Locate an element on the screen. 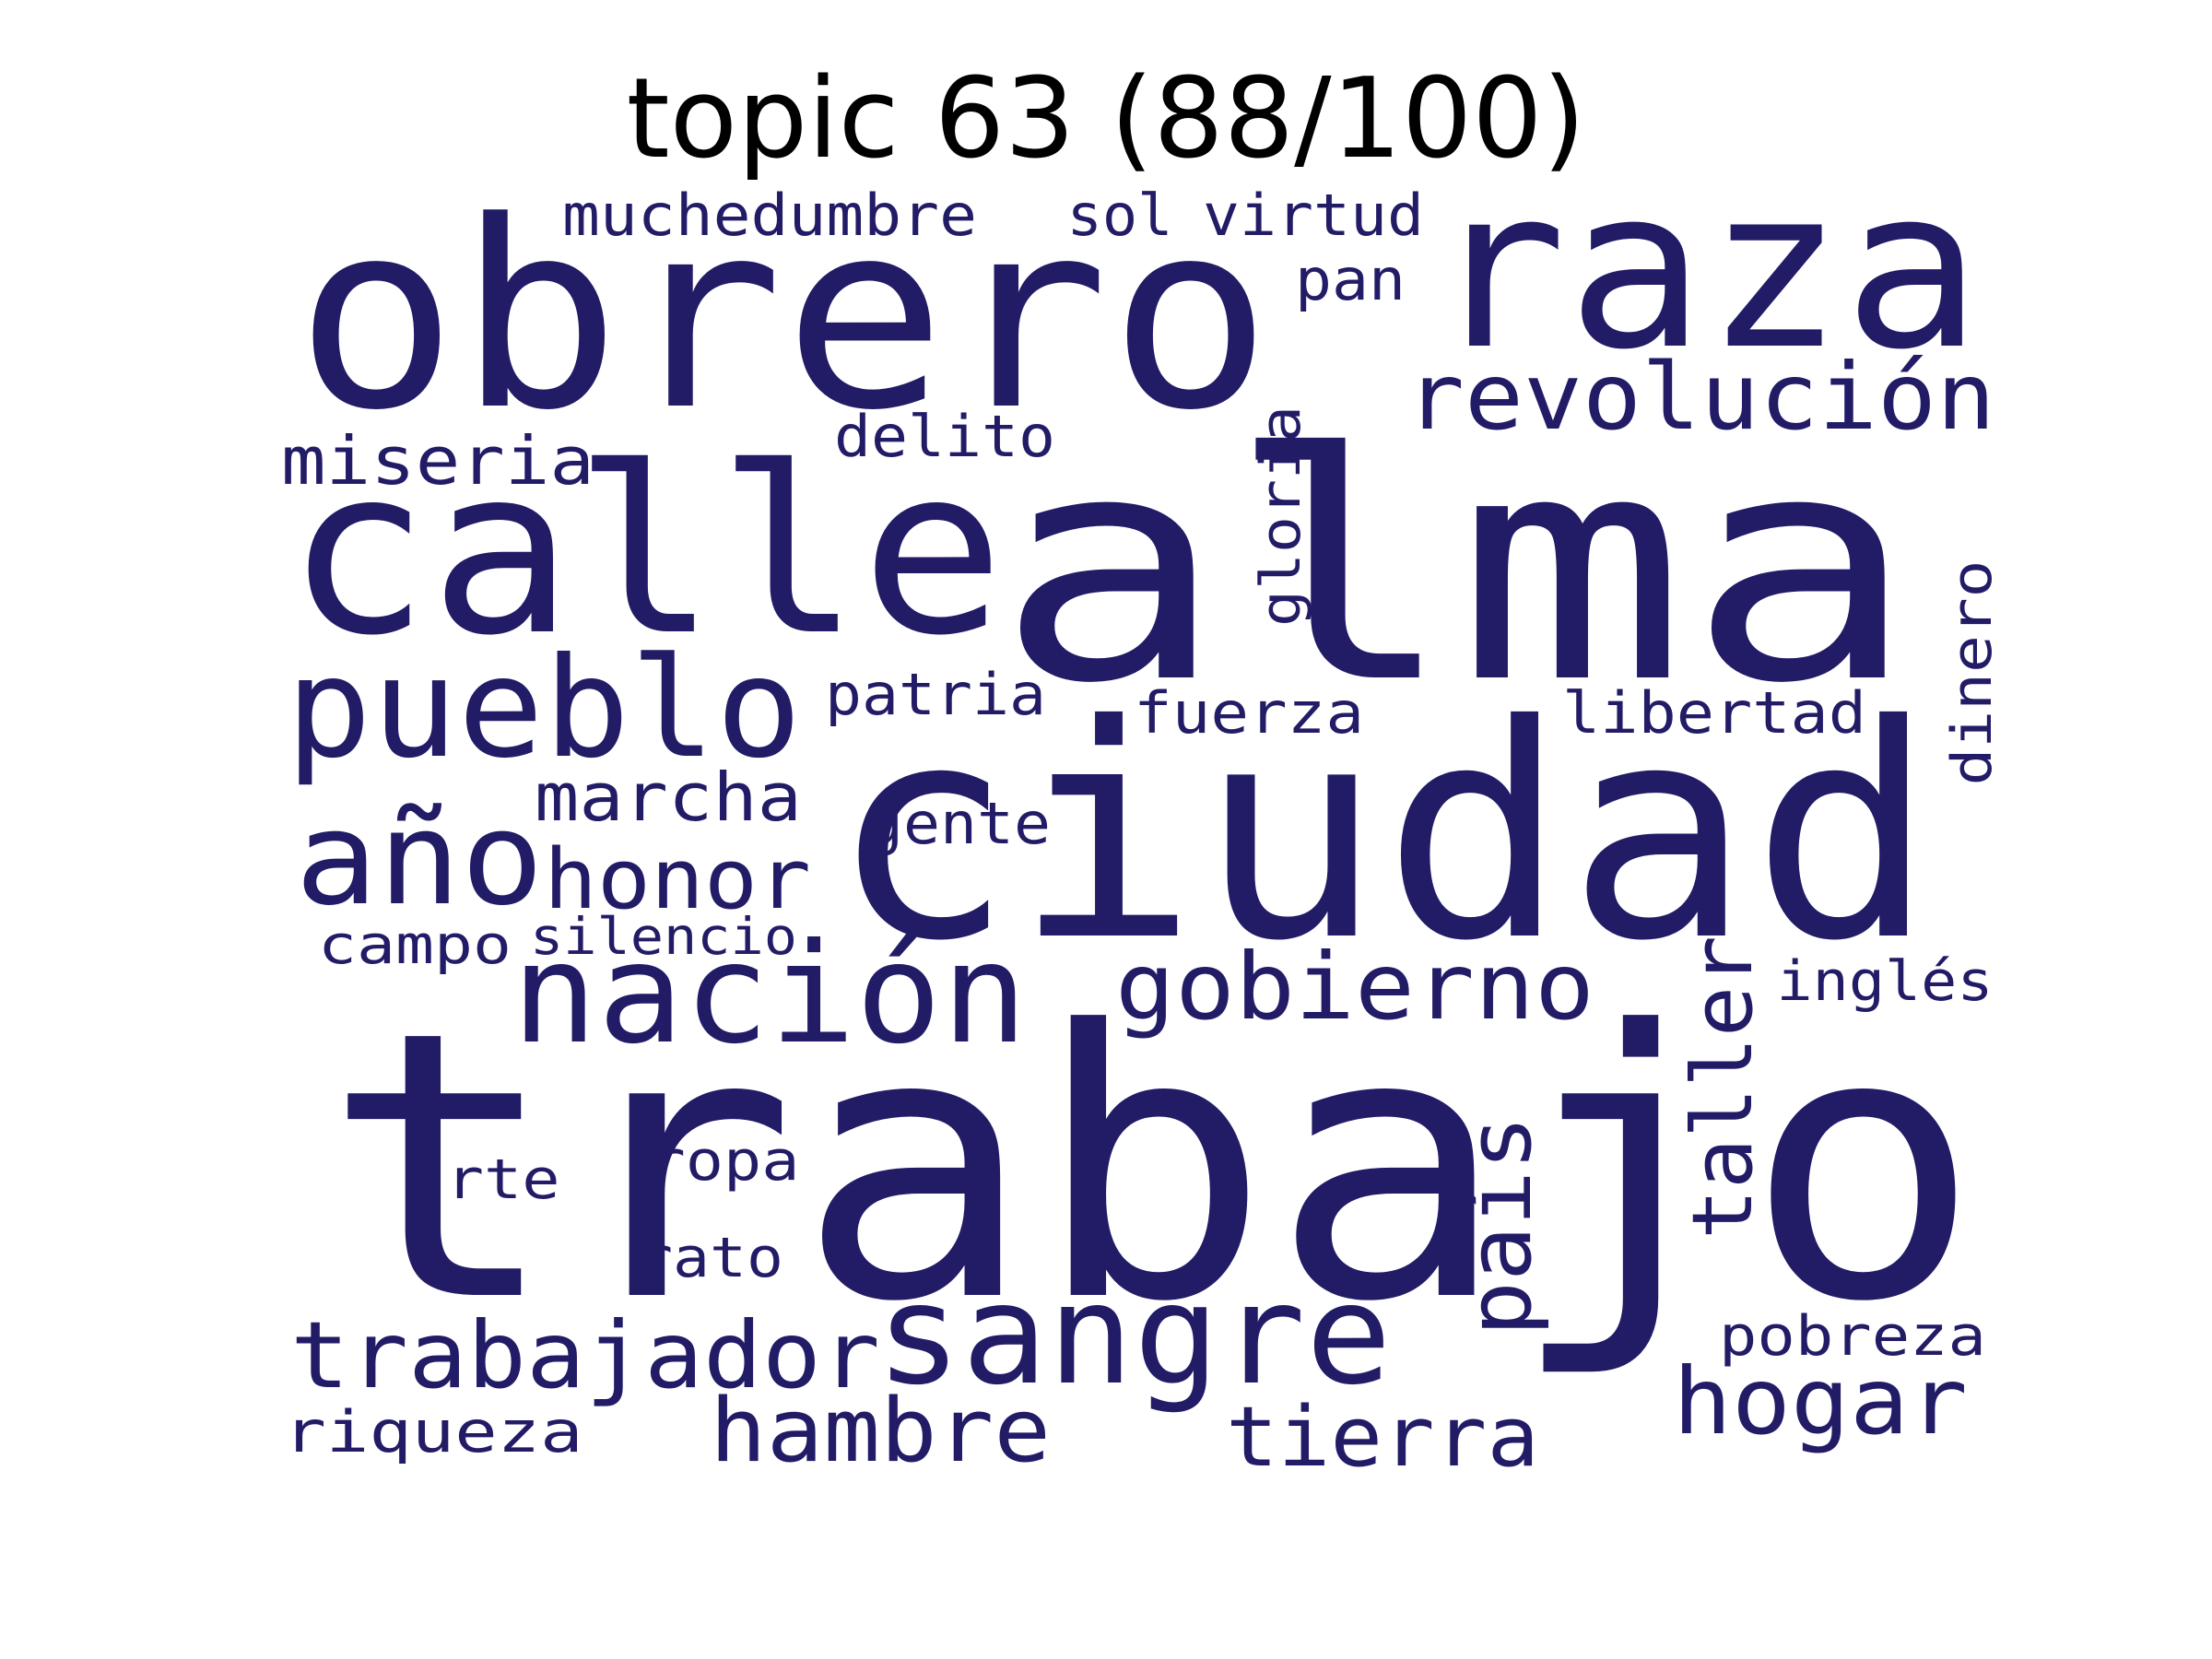 This screenshot has width=2212, height=1659. word-trabajador: trabajador is located at coordinates (585, 1355).